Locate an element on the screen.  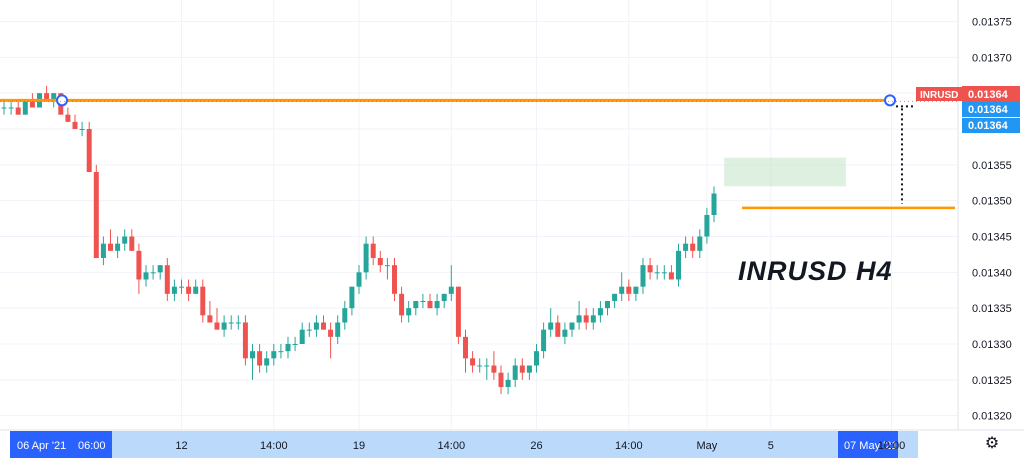
x-axis: 06 Apr '21 06:00 07 May '21 is located at coordinates (464, 444).